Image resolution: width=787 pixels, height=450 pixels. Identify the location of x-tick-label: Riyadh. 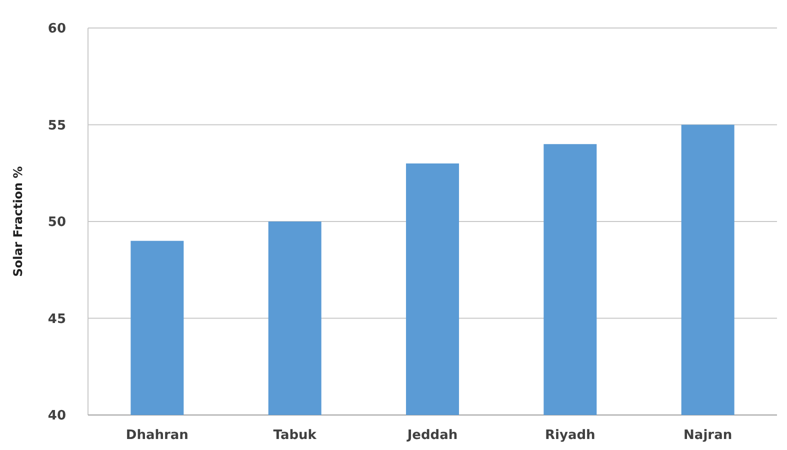
(570, 435).